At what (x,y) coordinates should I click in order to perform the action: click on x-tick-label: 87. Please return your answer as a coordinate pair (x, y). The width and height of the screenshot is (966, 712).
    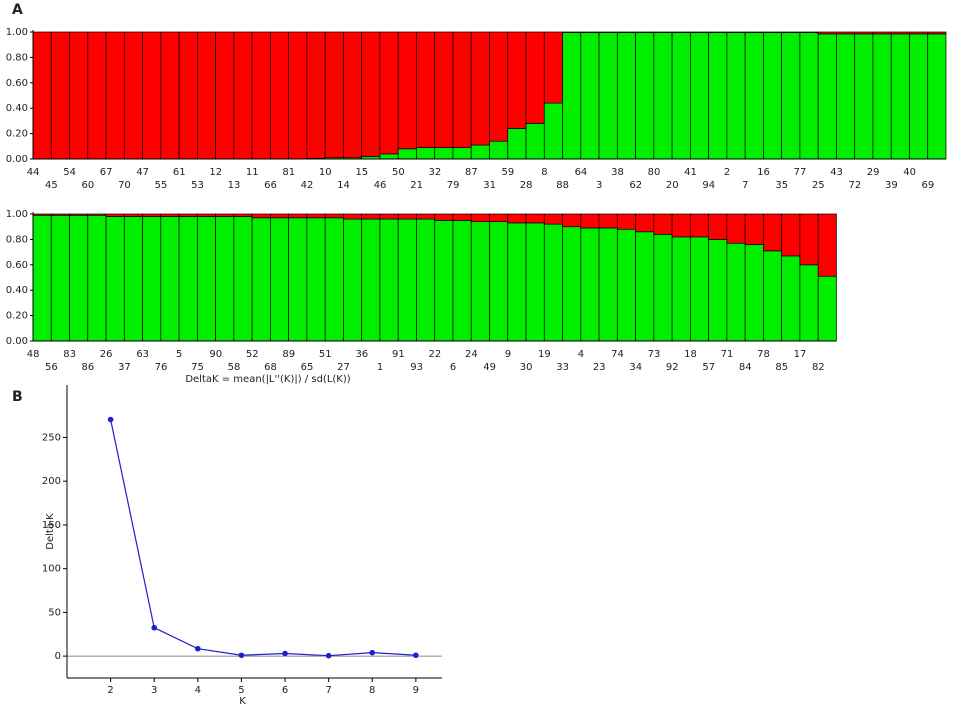
    Looking at the image, I should click on (471, 172).